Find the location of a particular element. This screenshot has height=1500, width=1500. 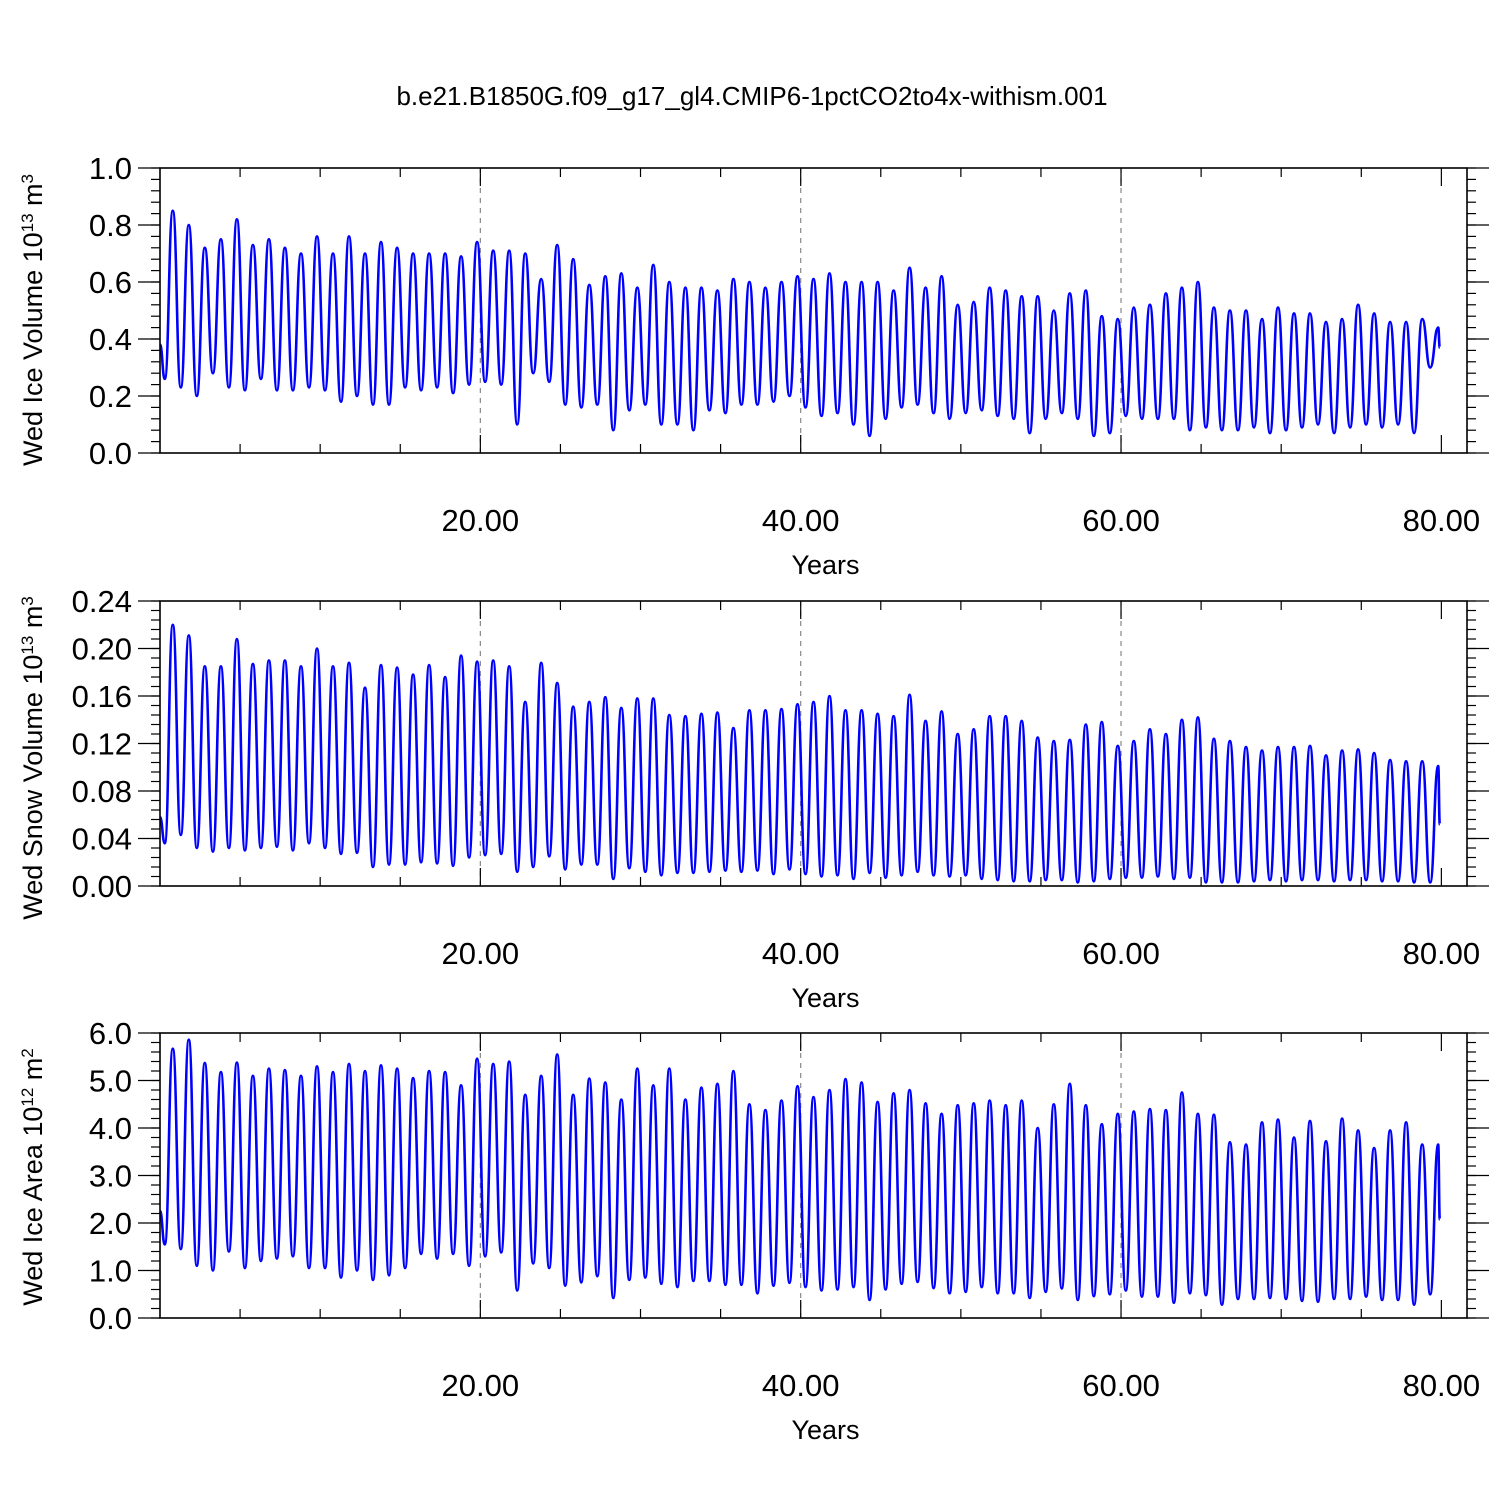

y-tick-label: 0.16 is located at coordinates (102, 696).